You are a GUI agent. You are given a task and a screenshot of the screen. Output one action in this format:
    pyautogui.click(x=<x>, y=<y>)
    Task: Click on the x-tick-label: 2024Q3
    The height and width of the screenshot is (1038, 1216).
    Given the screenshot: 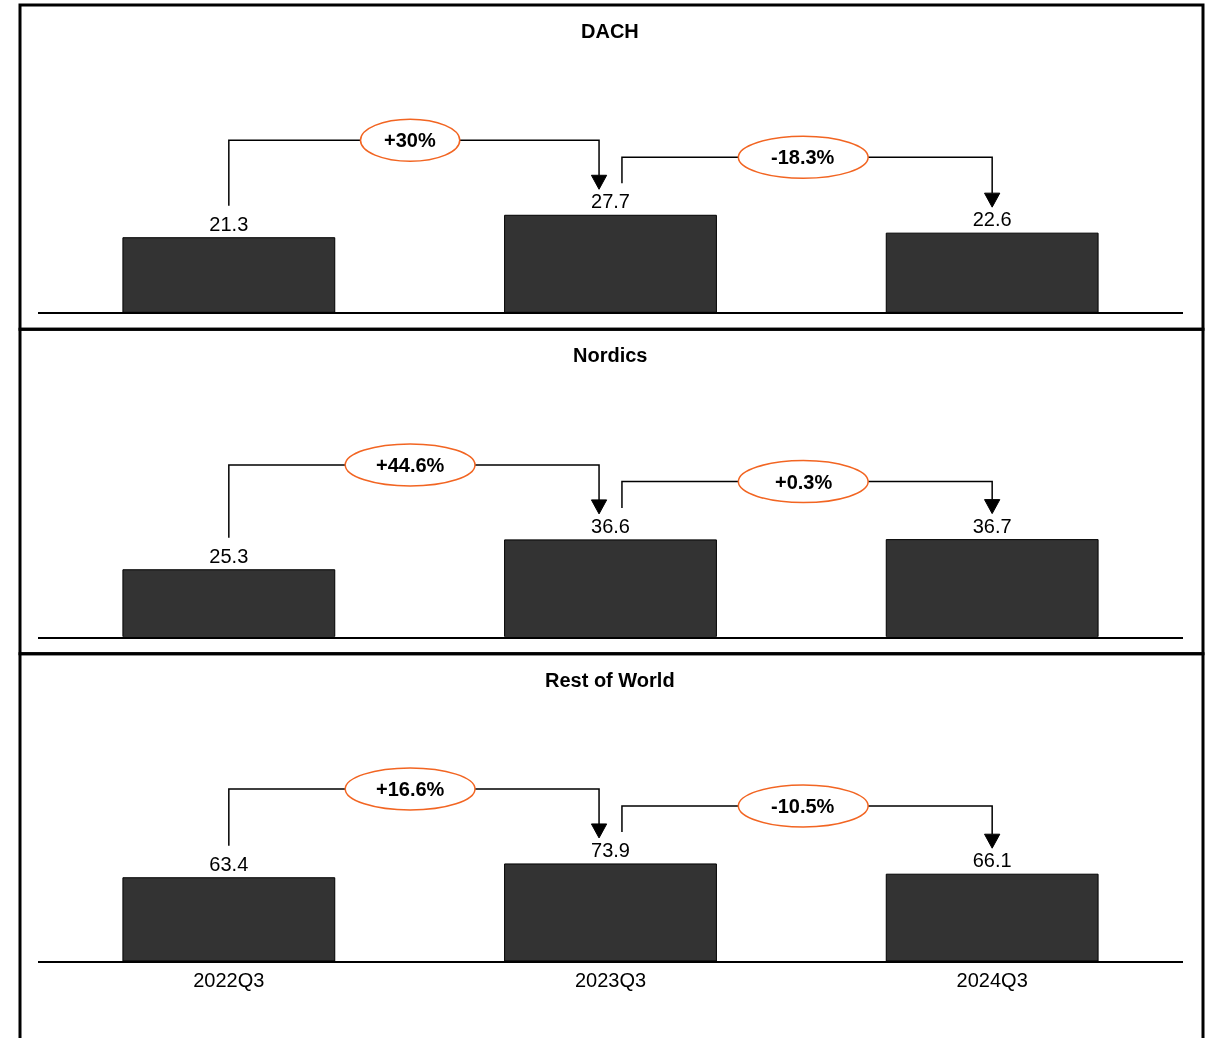 What is the action you would take?
    pyautogui.click(x=992, y=979)
    